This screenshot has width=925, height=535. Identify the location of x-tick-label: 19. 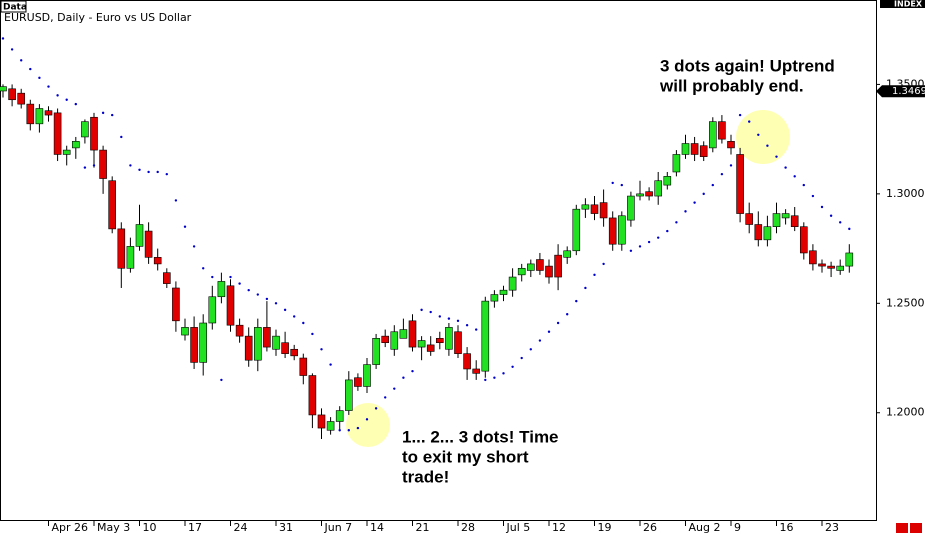
(605, 527).